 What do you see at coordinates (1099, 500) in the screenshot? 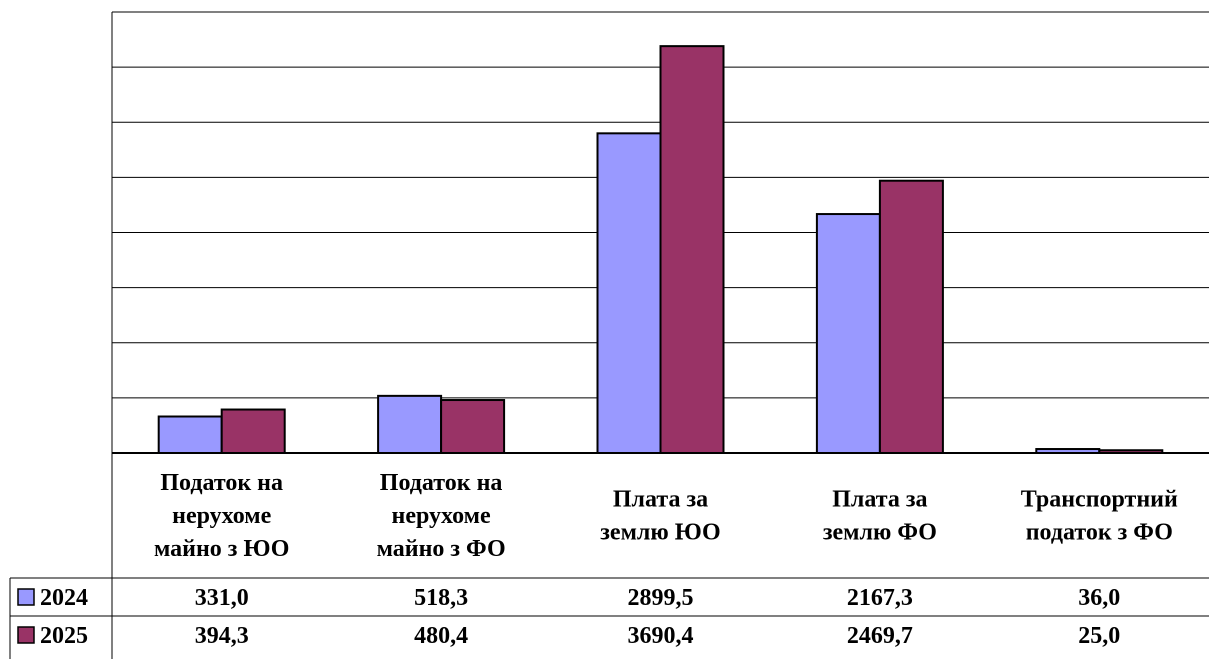
I see `category-label-line: Транспортний` at bounding box center [1099, 500].